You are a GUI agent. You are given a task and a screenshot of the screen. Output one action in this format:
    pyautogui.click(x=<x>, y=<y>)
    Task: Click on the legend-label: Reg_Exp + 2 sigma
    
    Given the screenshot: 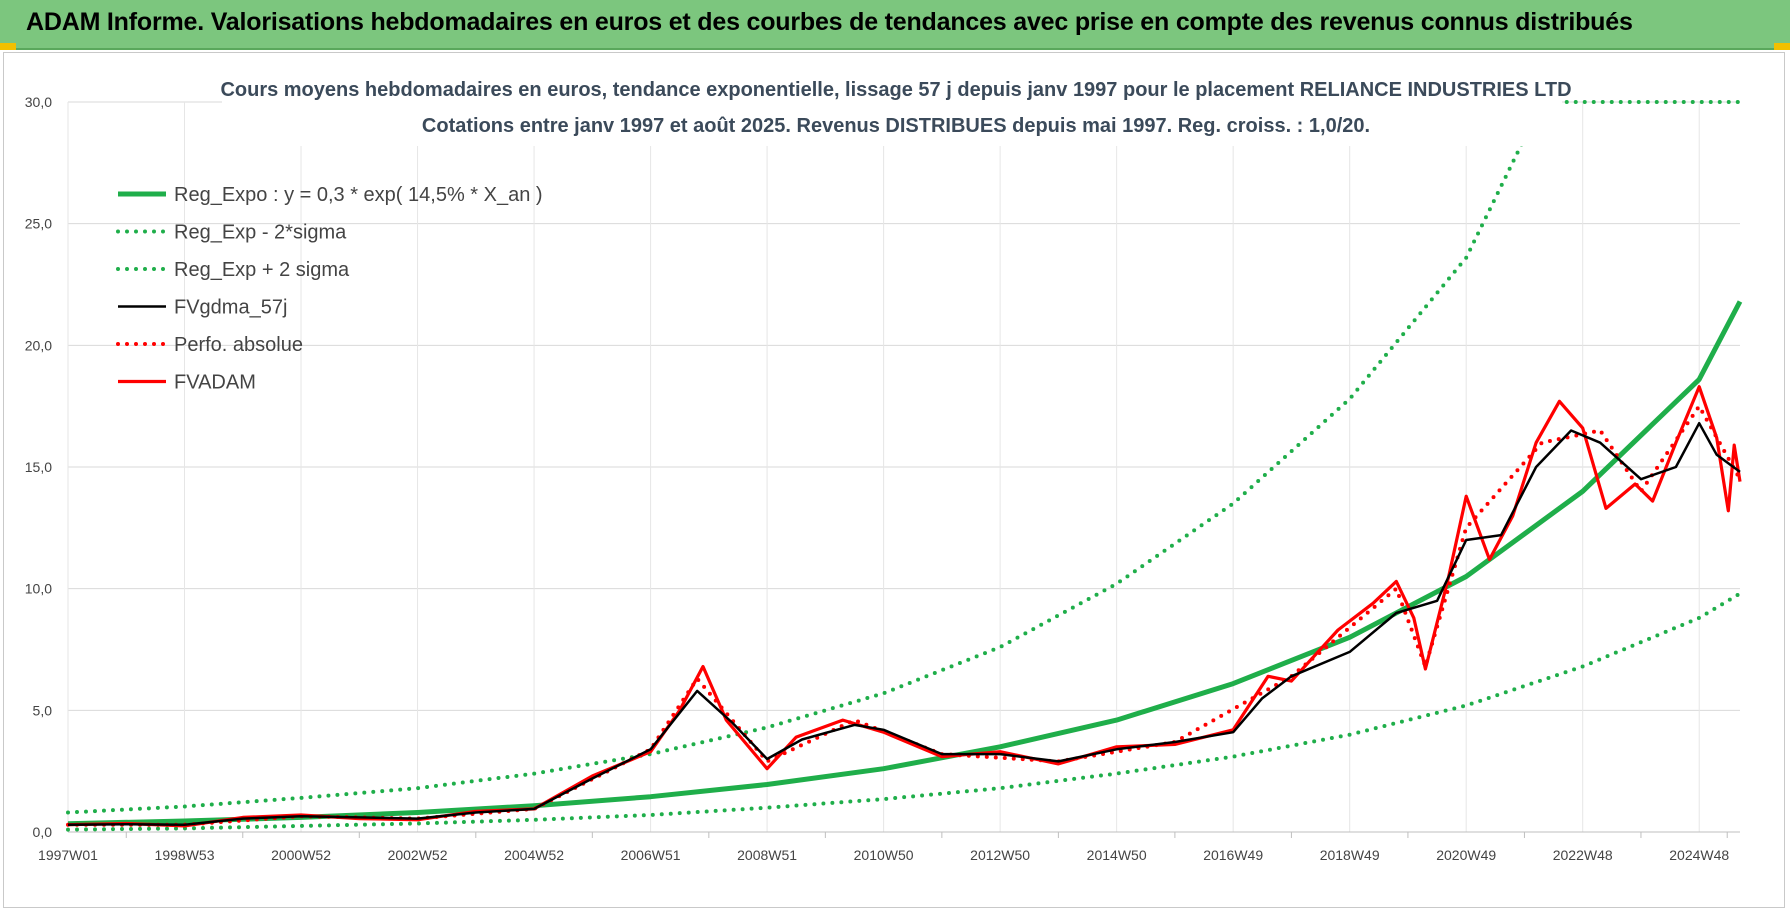 What is the action you would take?
    pyautogui.click(x=262, y=270)
    